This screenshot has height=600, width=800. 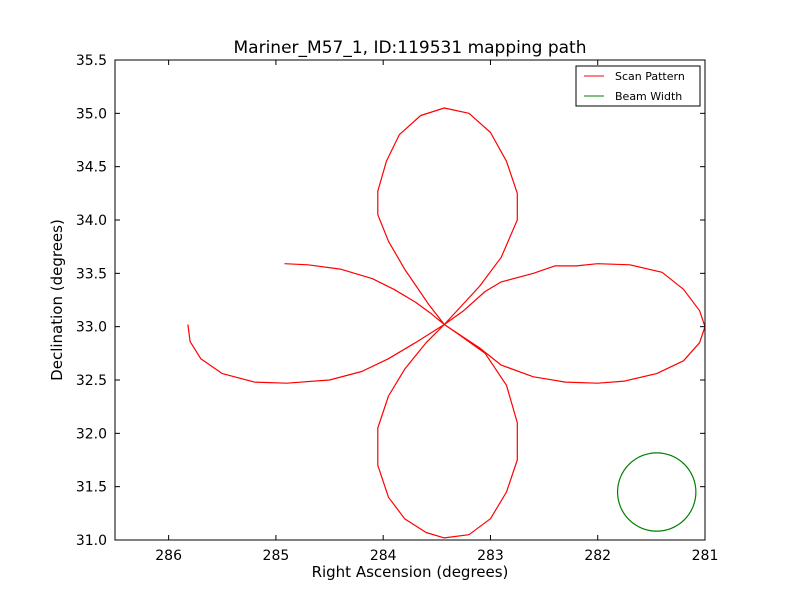 I want to click on x-tick-label: 282, so click(x=597, y=556).